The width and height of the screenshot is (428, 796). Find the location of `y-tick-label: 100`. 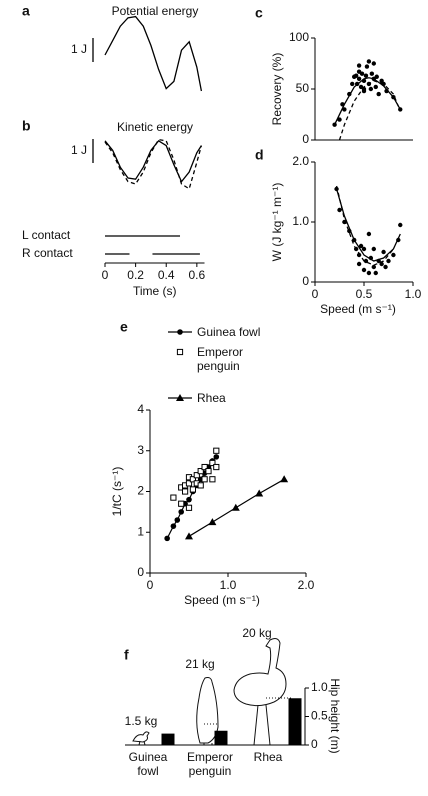

y-tick-label: 100 is located at coordinates (299, 37).